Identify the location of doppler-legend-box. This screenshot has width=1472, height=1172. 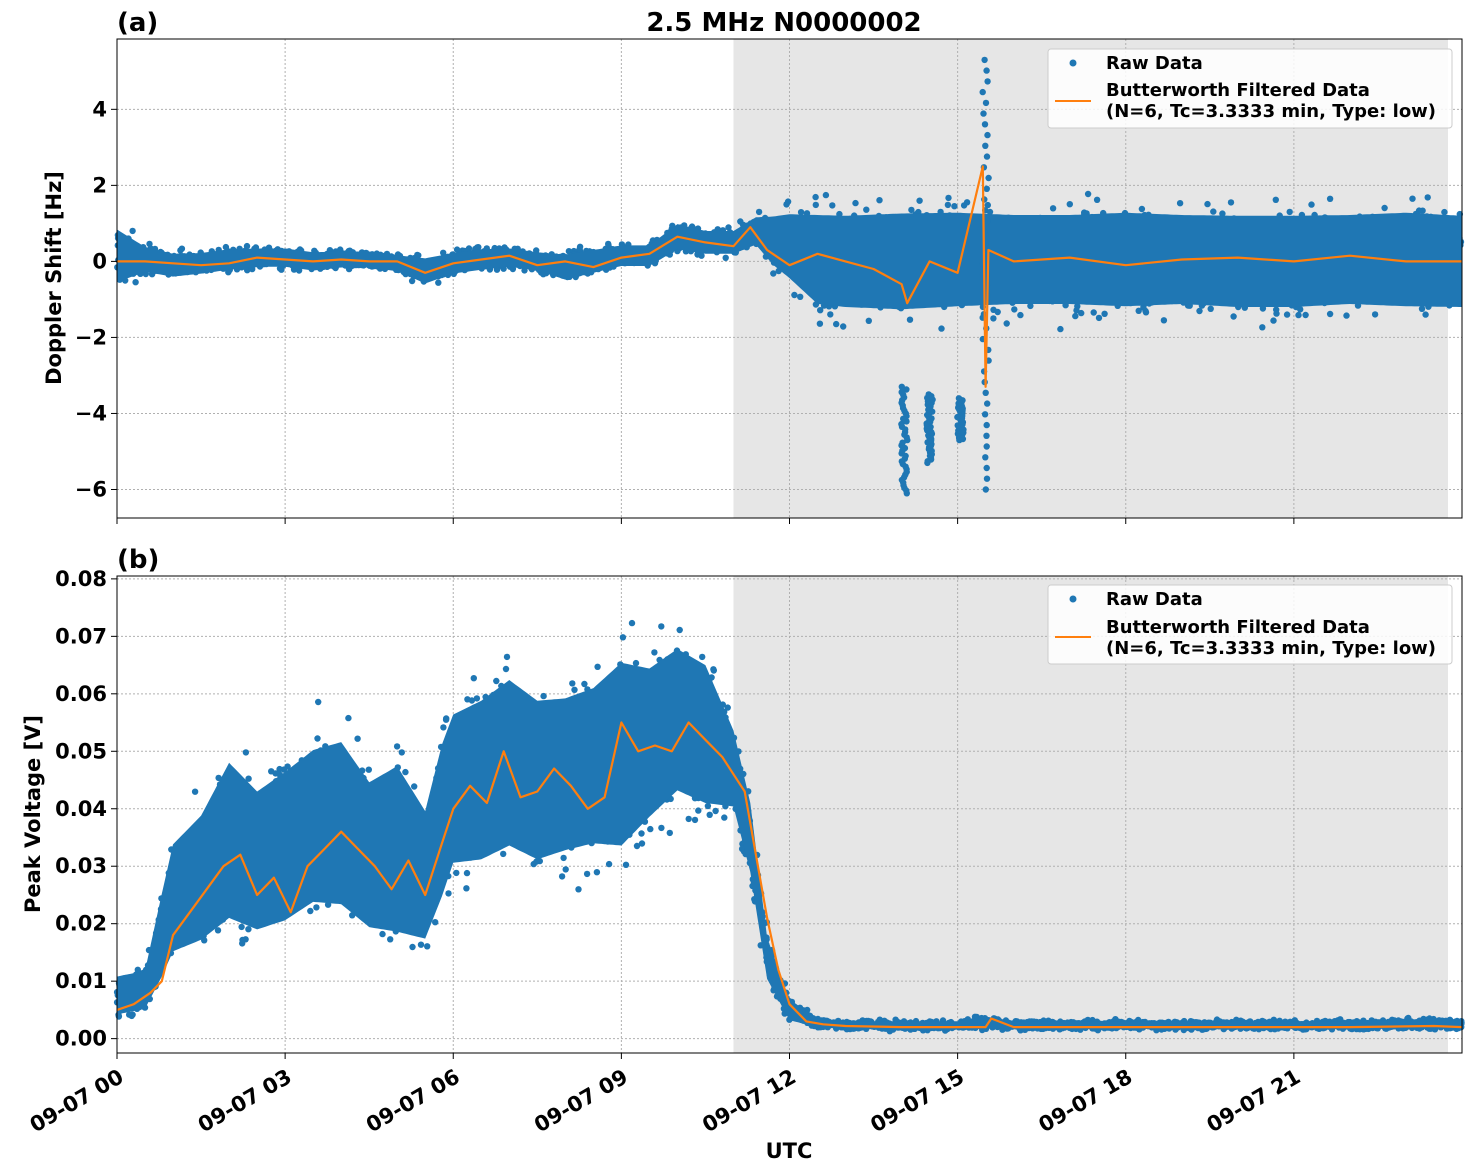
(1250, 88).